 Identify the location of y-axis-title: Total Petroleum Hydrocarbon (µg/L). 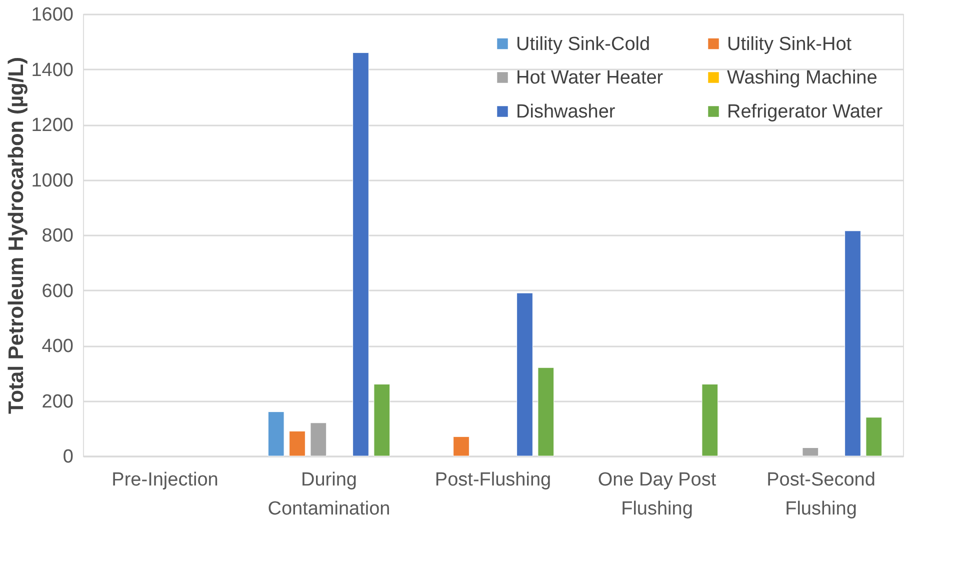
(16, 235).